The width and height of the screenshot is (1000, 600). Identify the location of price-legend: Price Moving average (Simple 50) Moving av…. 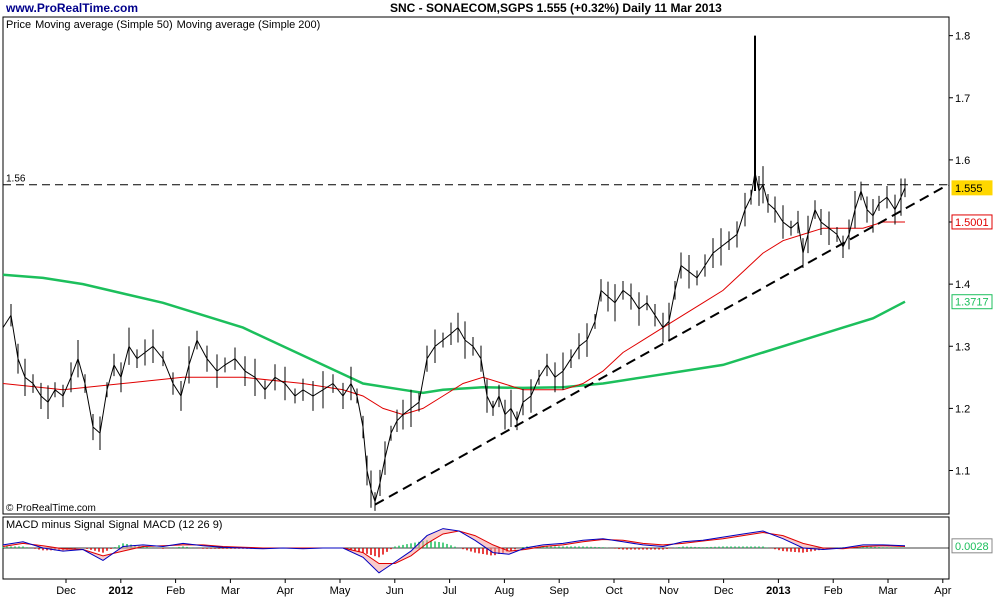
(165, 25).